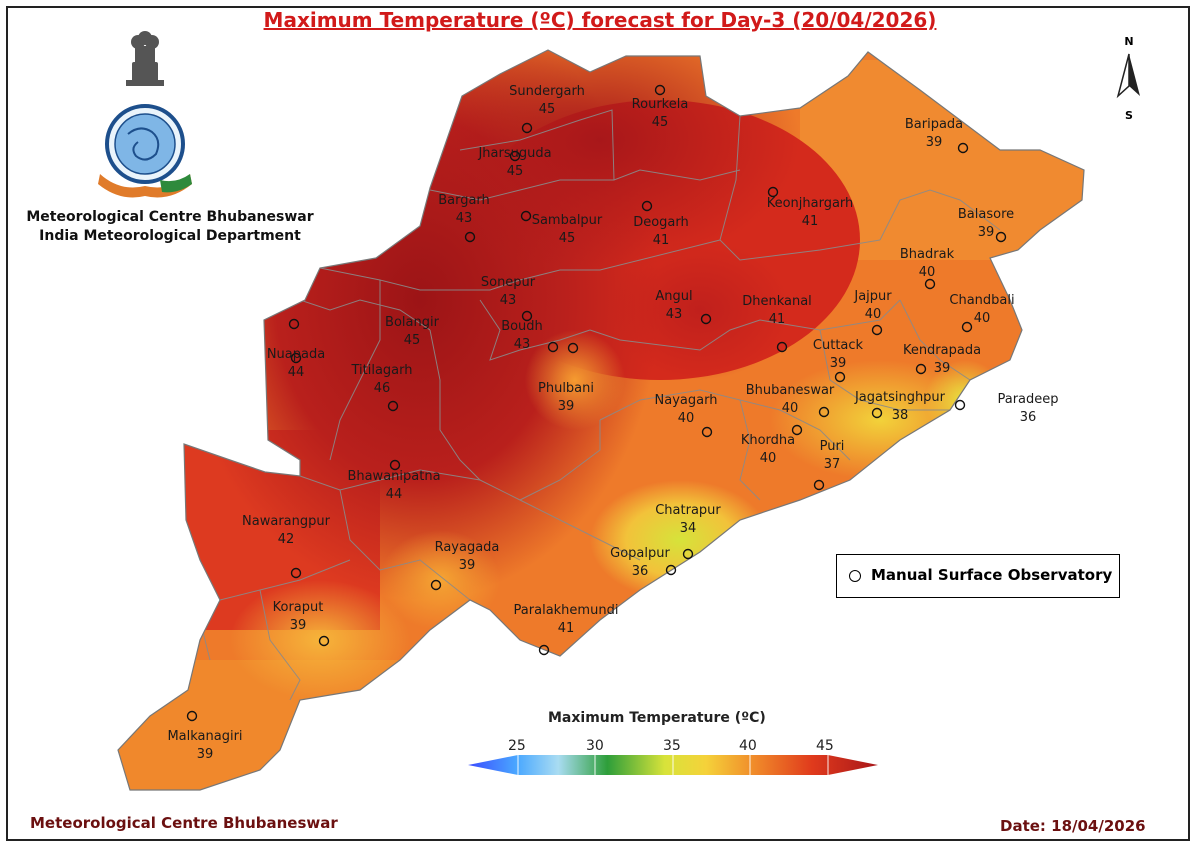 This screenshot has height=849, width=1200. Describe the element at coordinates (686, 400) in the screenshot. I see `station-name: Nayagarh` at that location.